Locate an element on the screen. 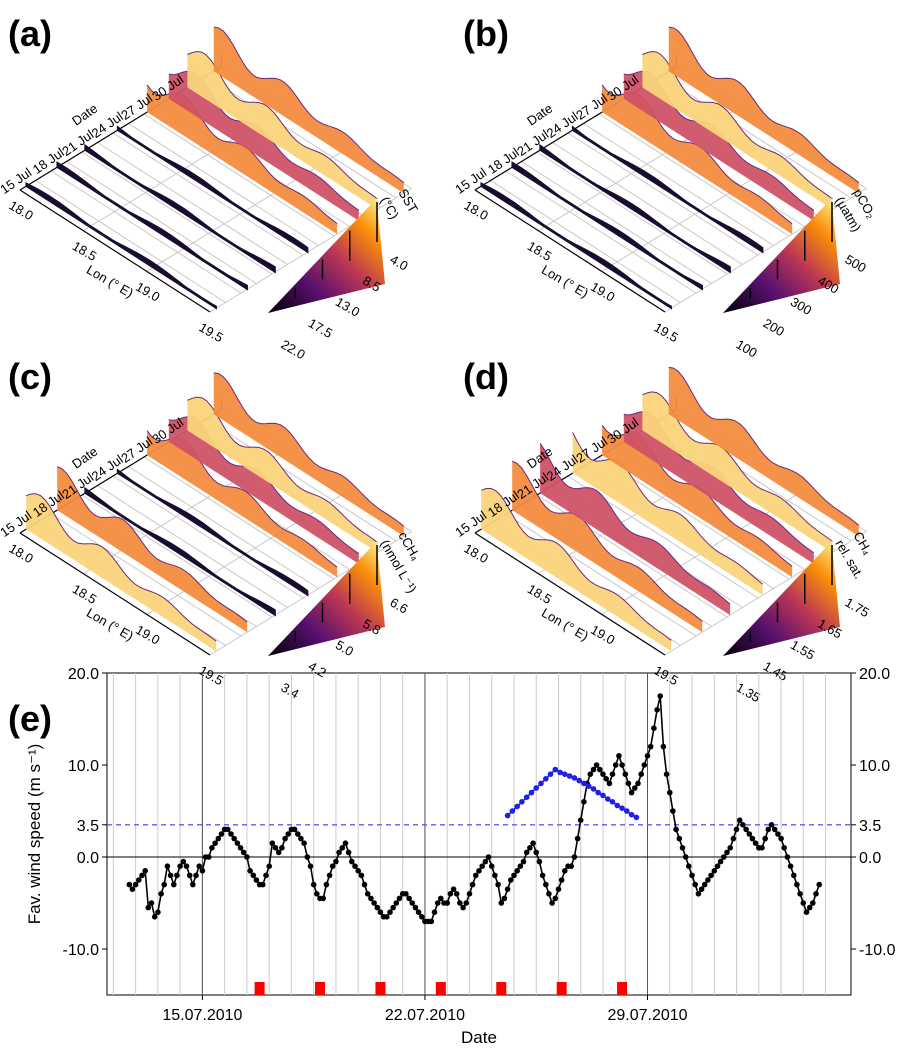 The width and height of the screenshot is (911, 1050). y-tick-label-left: 3.5 is located at coordinates (88, 826).